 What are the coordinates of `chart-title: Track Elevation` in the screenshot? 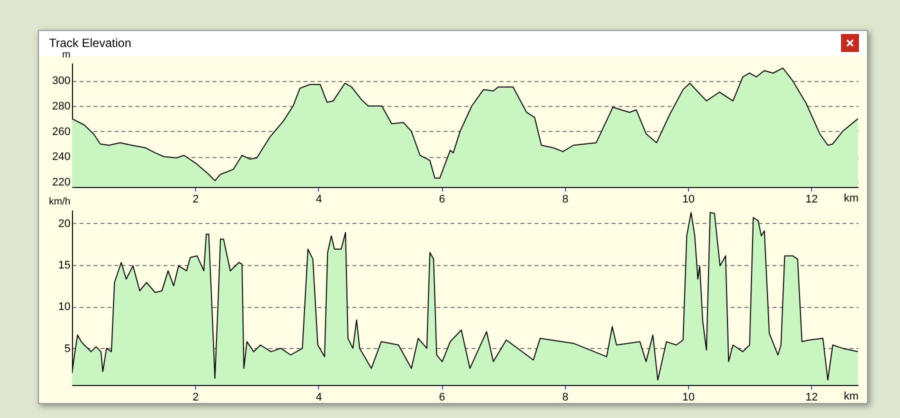 It's located at (90, 43).